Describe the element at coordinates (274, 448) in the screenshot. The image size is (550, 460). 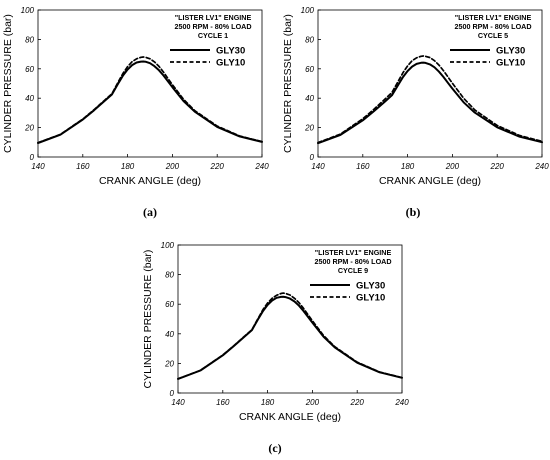
I see `panel-label: (c)` at that location.